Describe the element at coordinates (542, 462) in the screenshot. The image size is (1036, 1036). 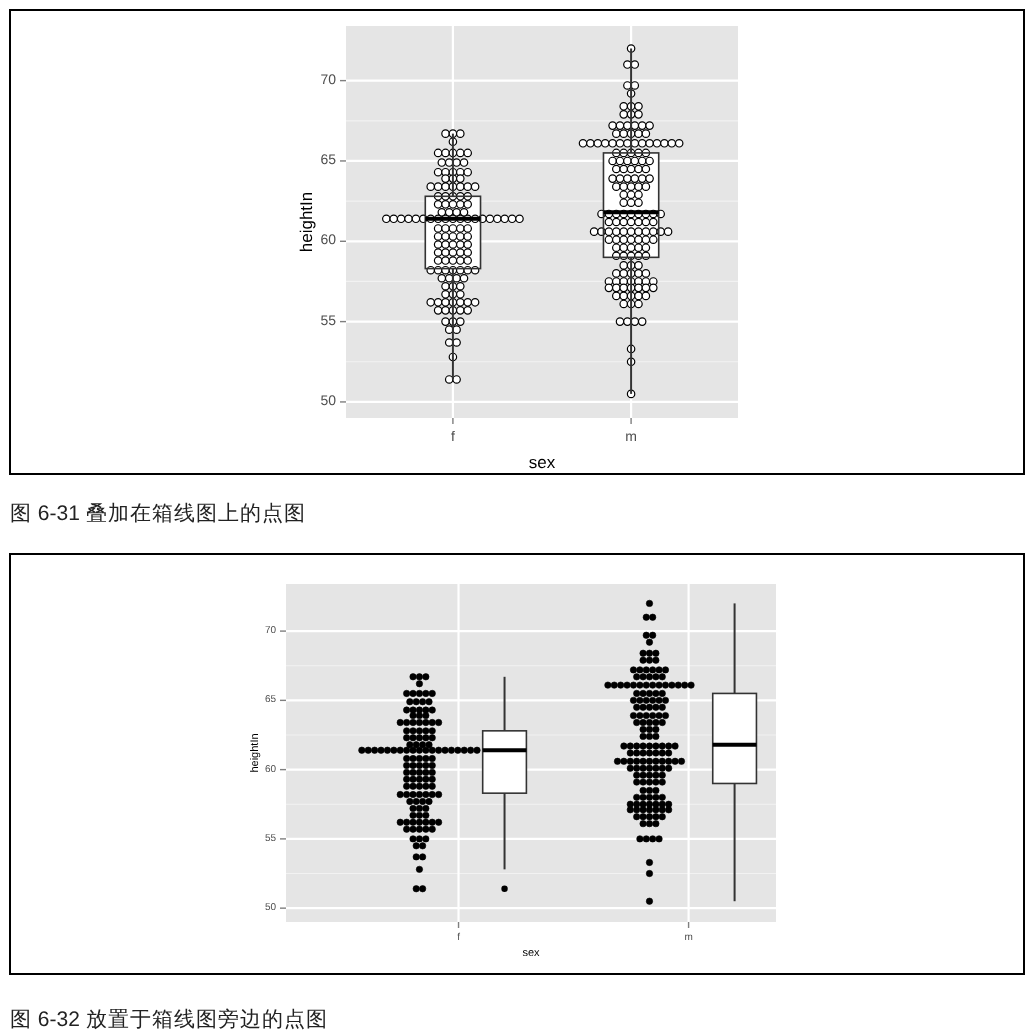
I see `x-axis-title: sex` at that location.